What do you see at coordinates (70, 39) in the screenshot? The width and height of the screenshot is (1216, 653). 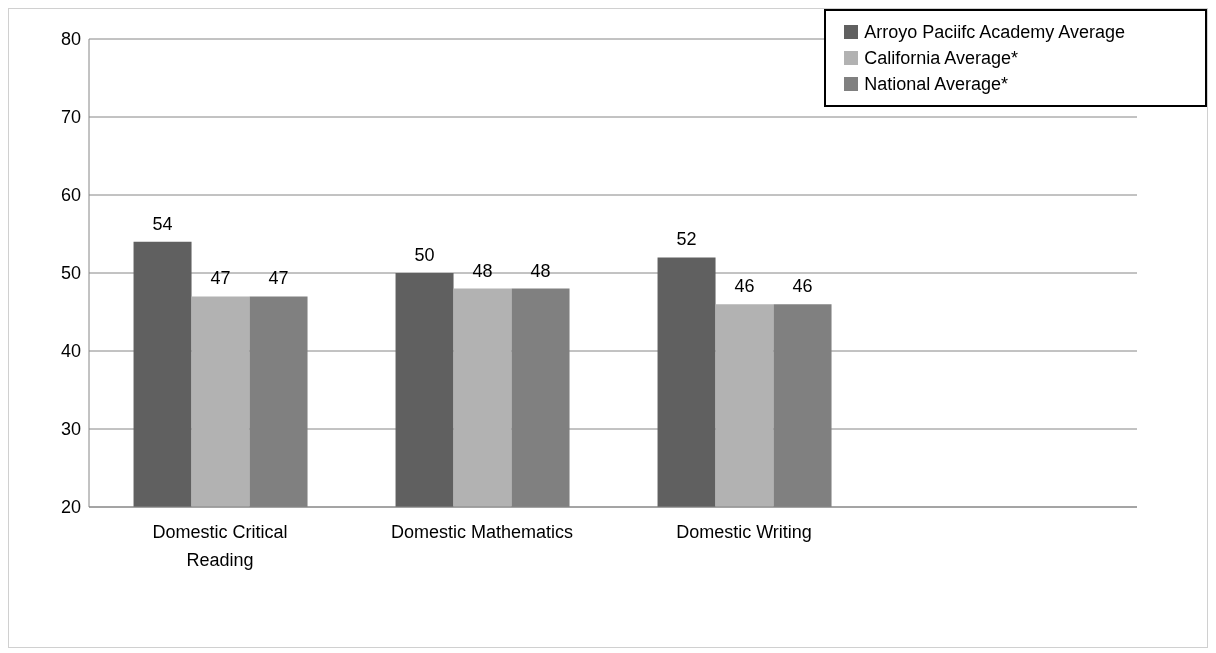 I see `y-tick-label: 80` at bounding box center [70, 39].